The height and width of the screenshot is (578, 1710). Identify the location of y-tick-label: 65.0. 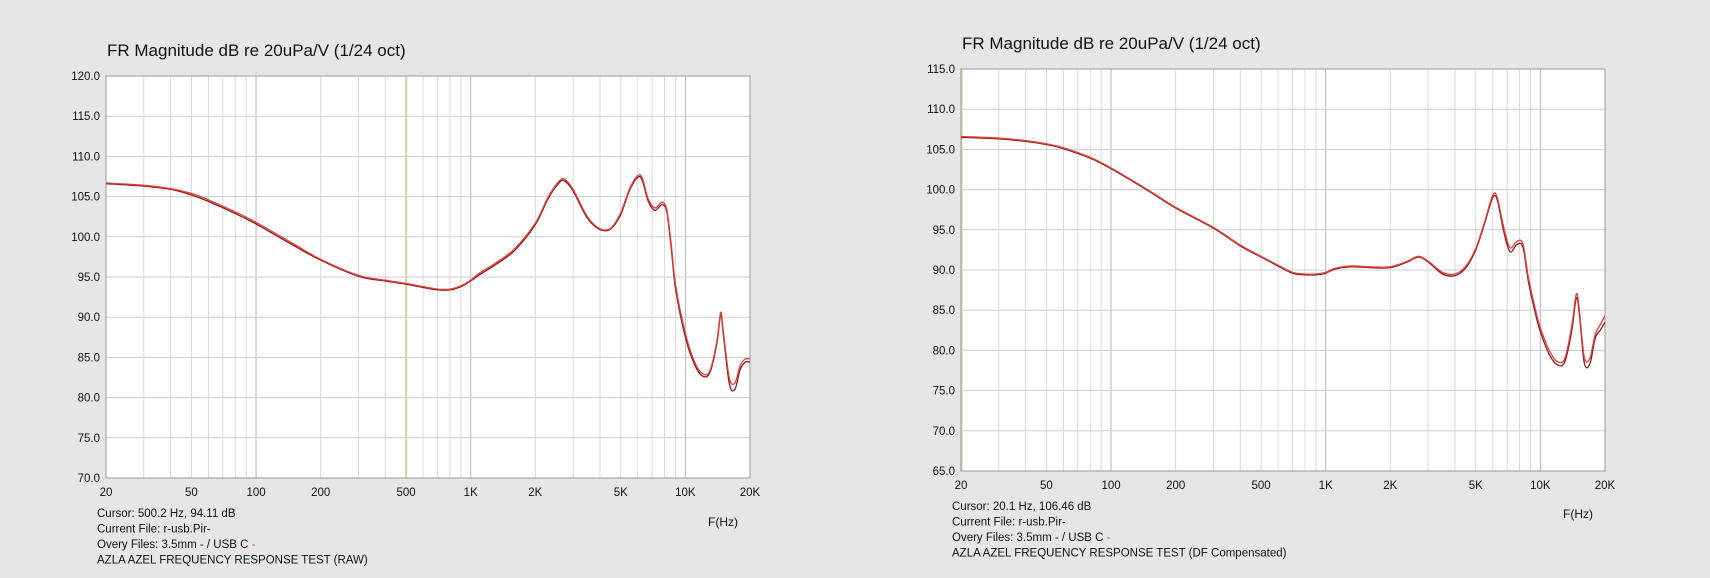
(944, 472).